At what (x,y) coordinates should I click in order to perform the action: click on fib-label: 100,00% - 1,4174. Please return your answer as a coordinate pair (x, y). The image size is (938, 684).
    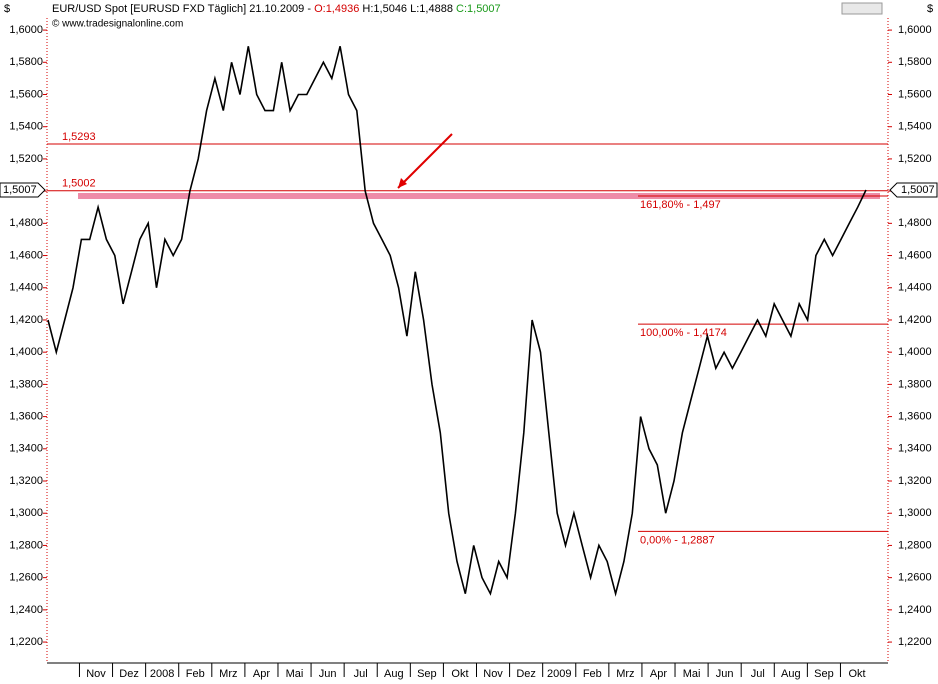
    Looking at the image, I should click on (683, 333).